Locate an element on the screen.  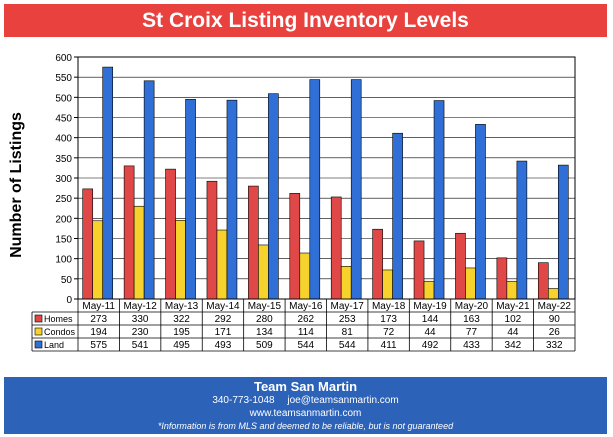
x-category-label: May-13 is located at coordinates (182, 306).